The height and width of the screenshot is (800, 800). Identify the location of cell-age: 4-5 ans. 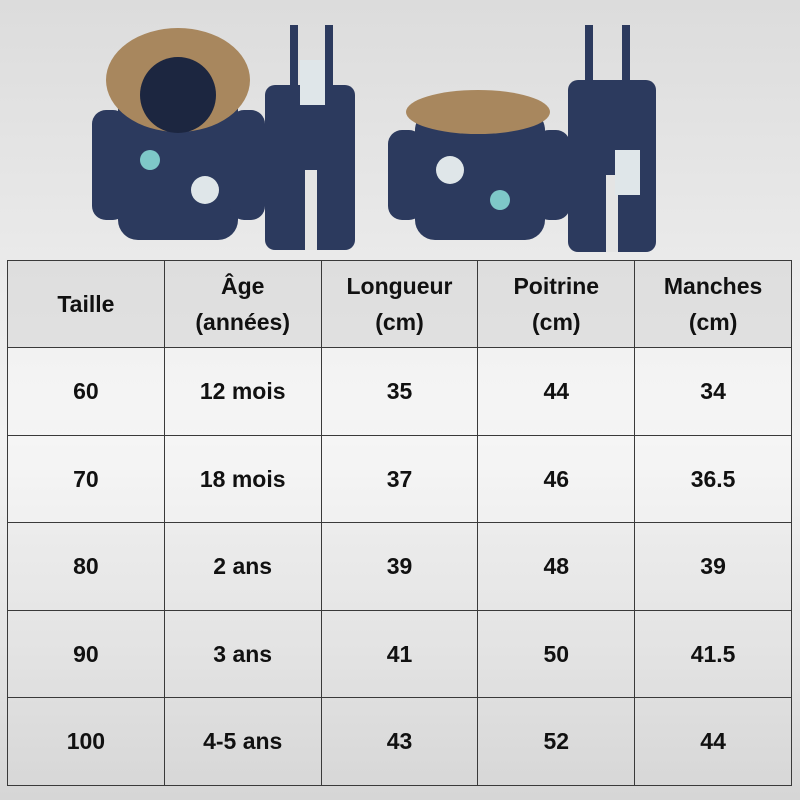
(242, 741).